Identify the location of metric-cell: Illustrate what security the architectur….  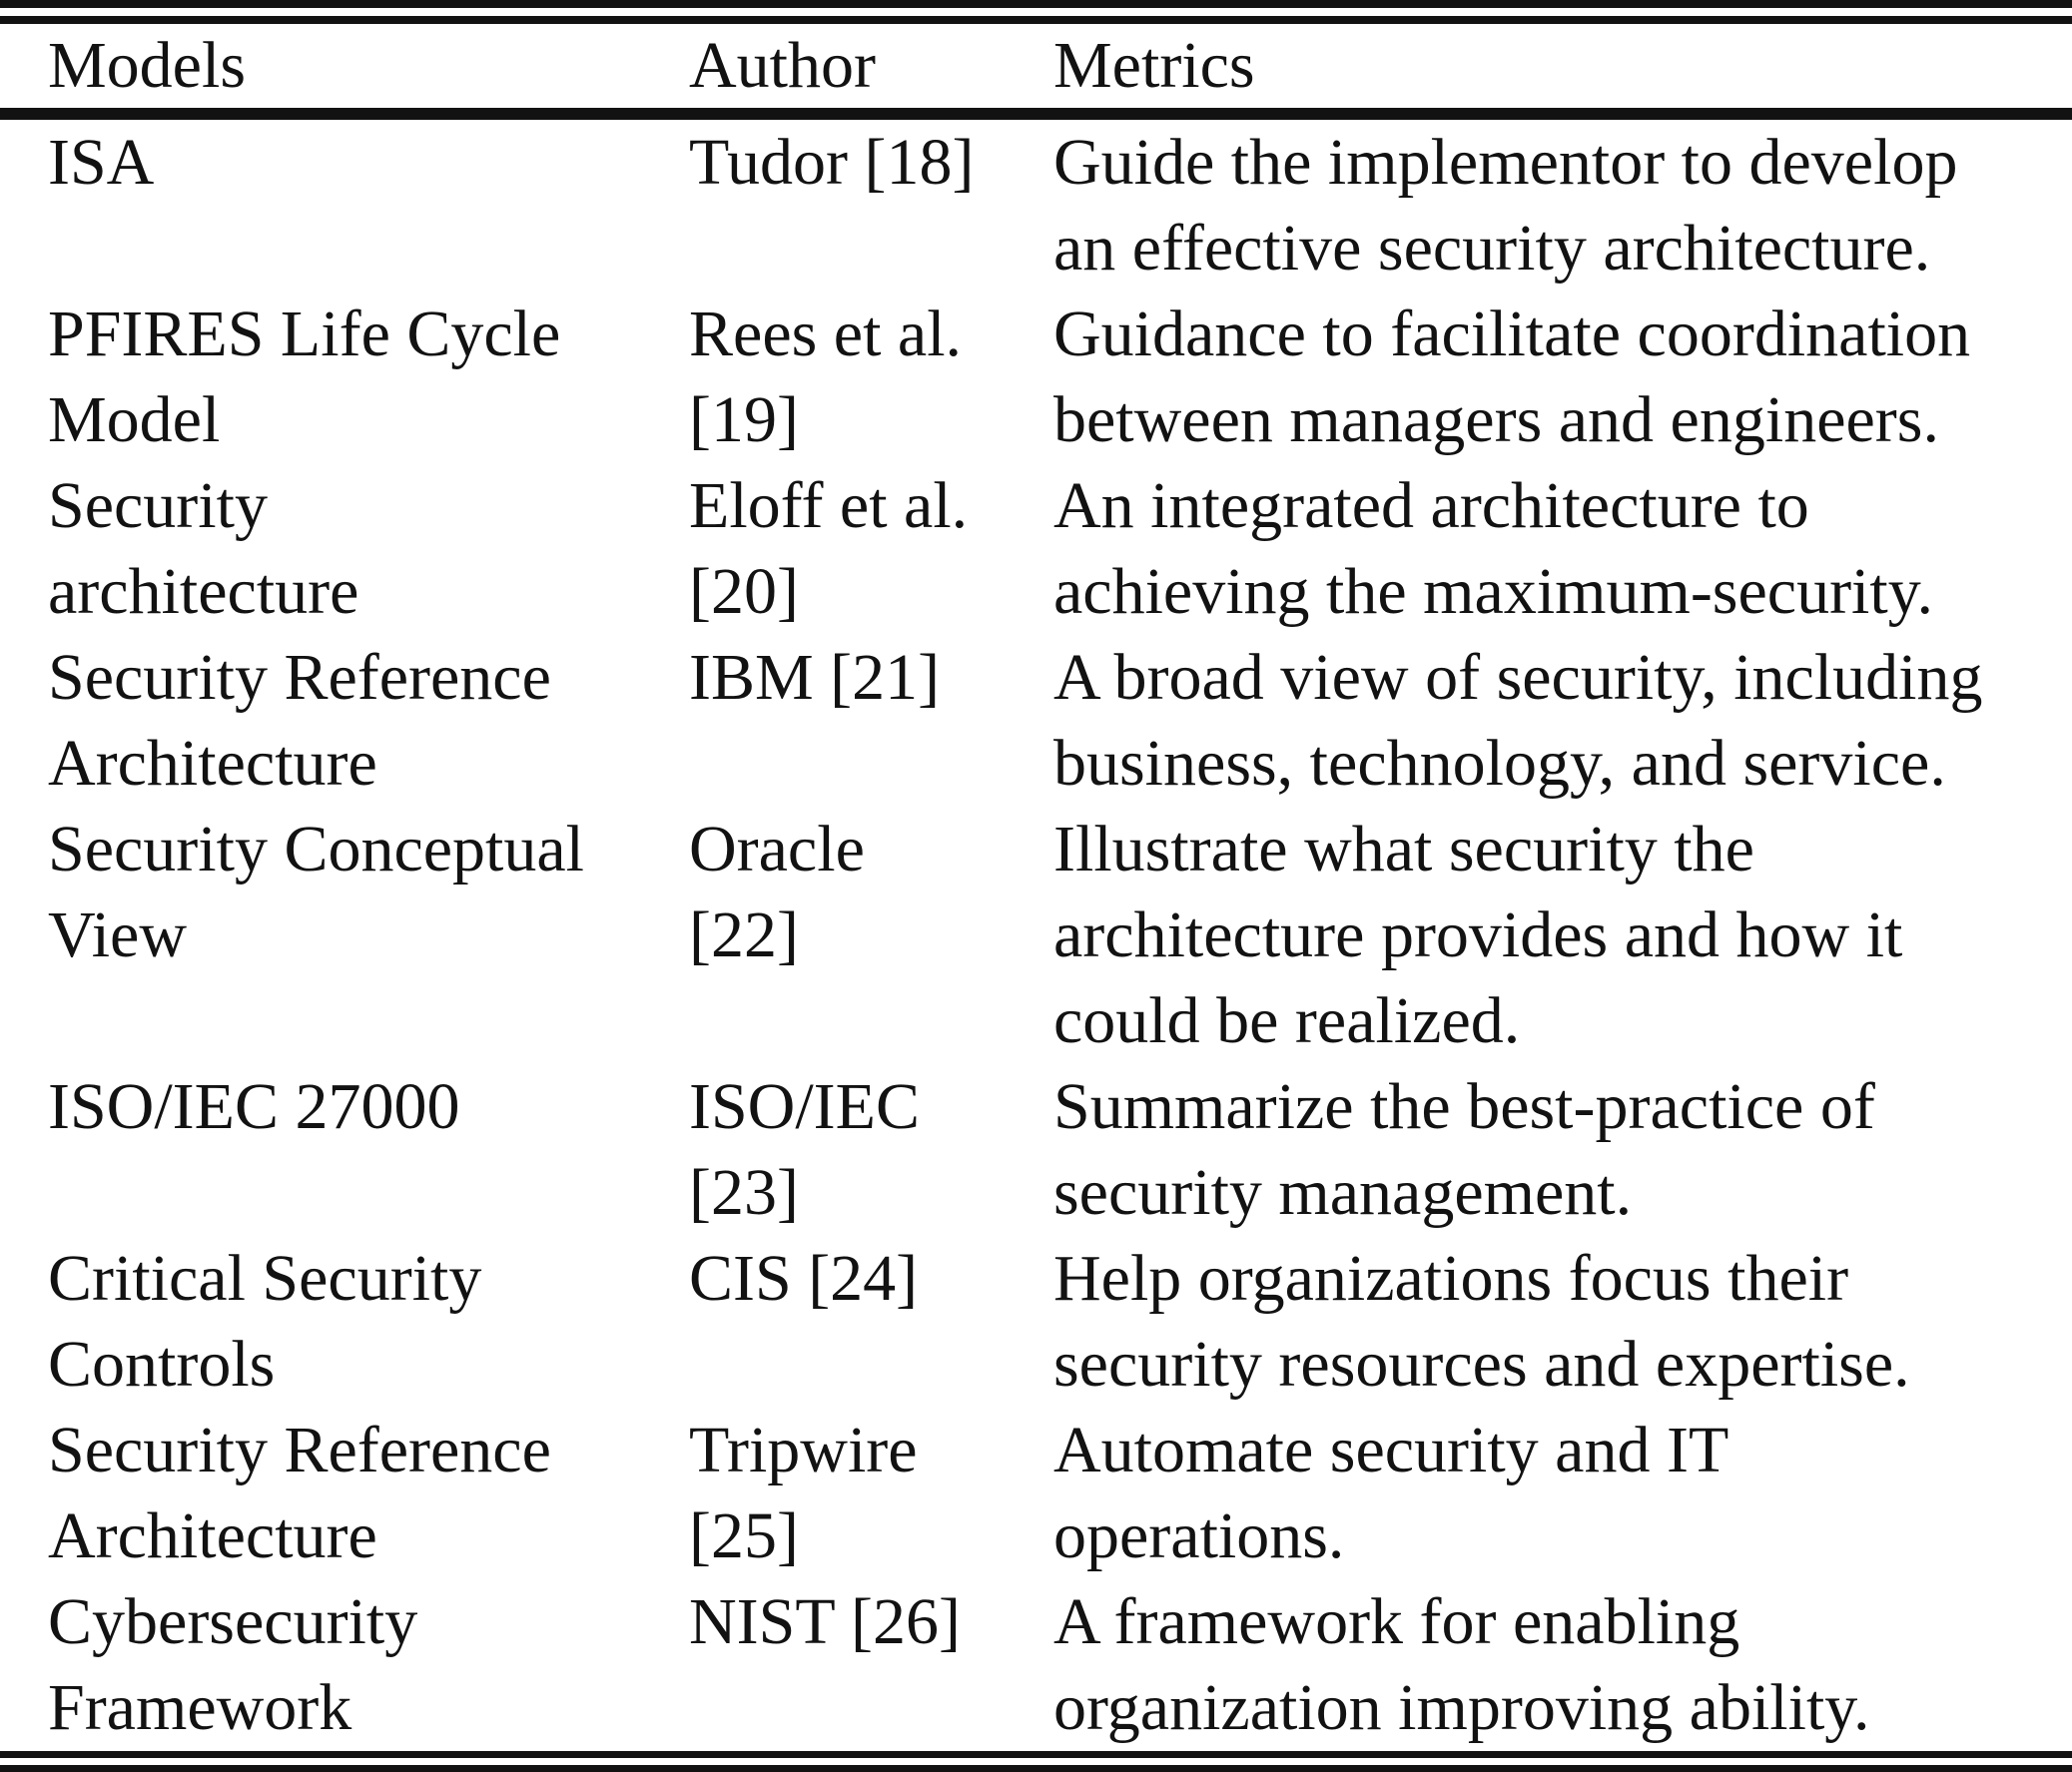
(1478, 935).